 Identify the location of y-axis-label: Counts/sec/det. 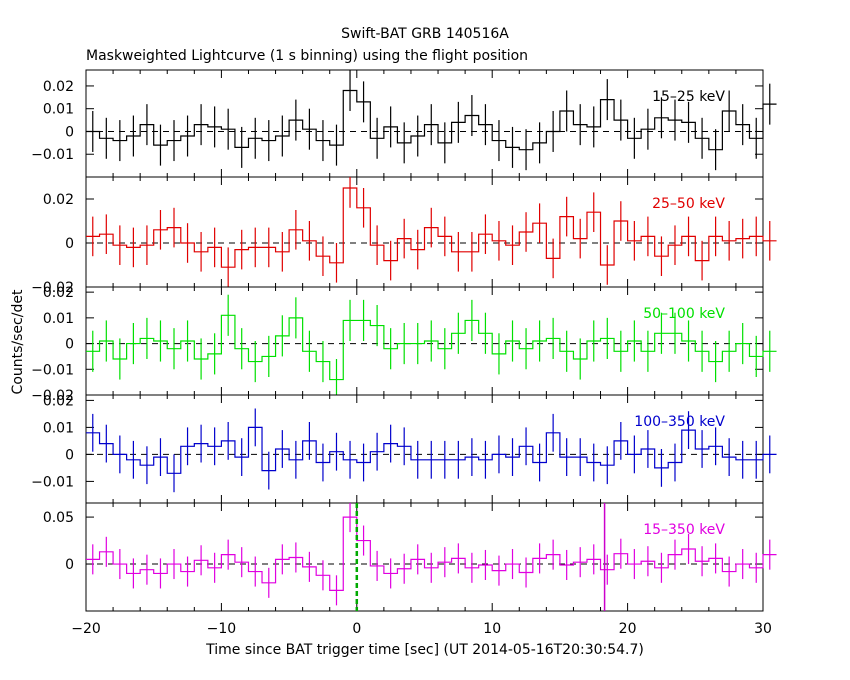
(18, 341).